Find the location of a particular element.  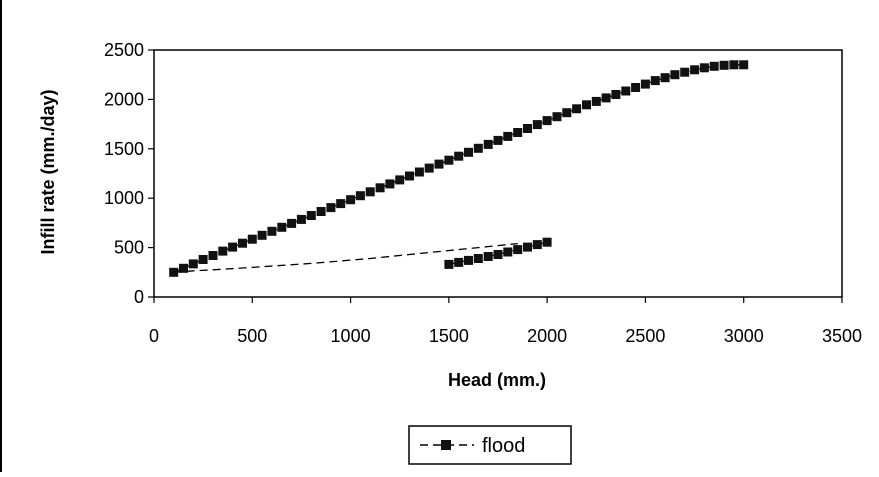

x-tick-label: 2000 is located at coordinates (547, 336).